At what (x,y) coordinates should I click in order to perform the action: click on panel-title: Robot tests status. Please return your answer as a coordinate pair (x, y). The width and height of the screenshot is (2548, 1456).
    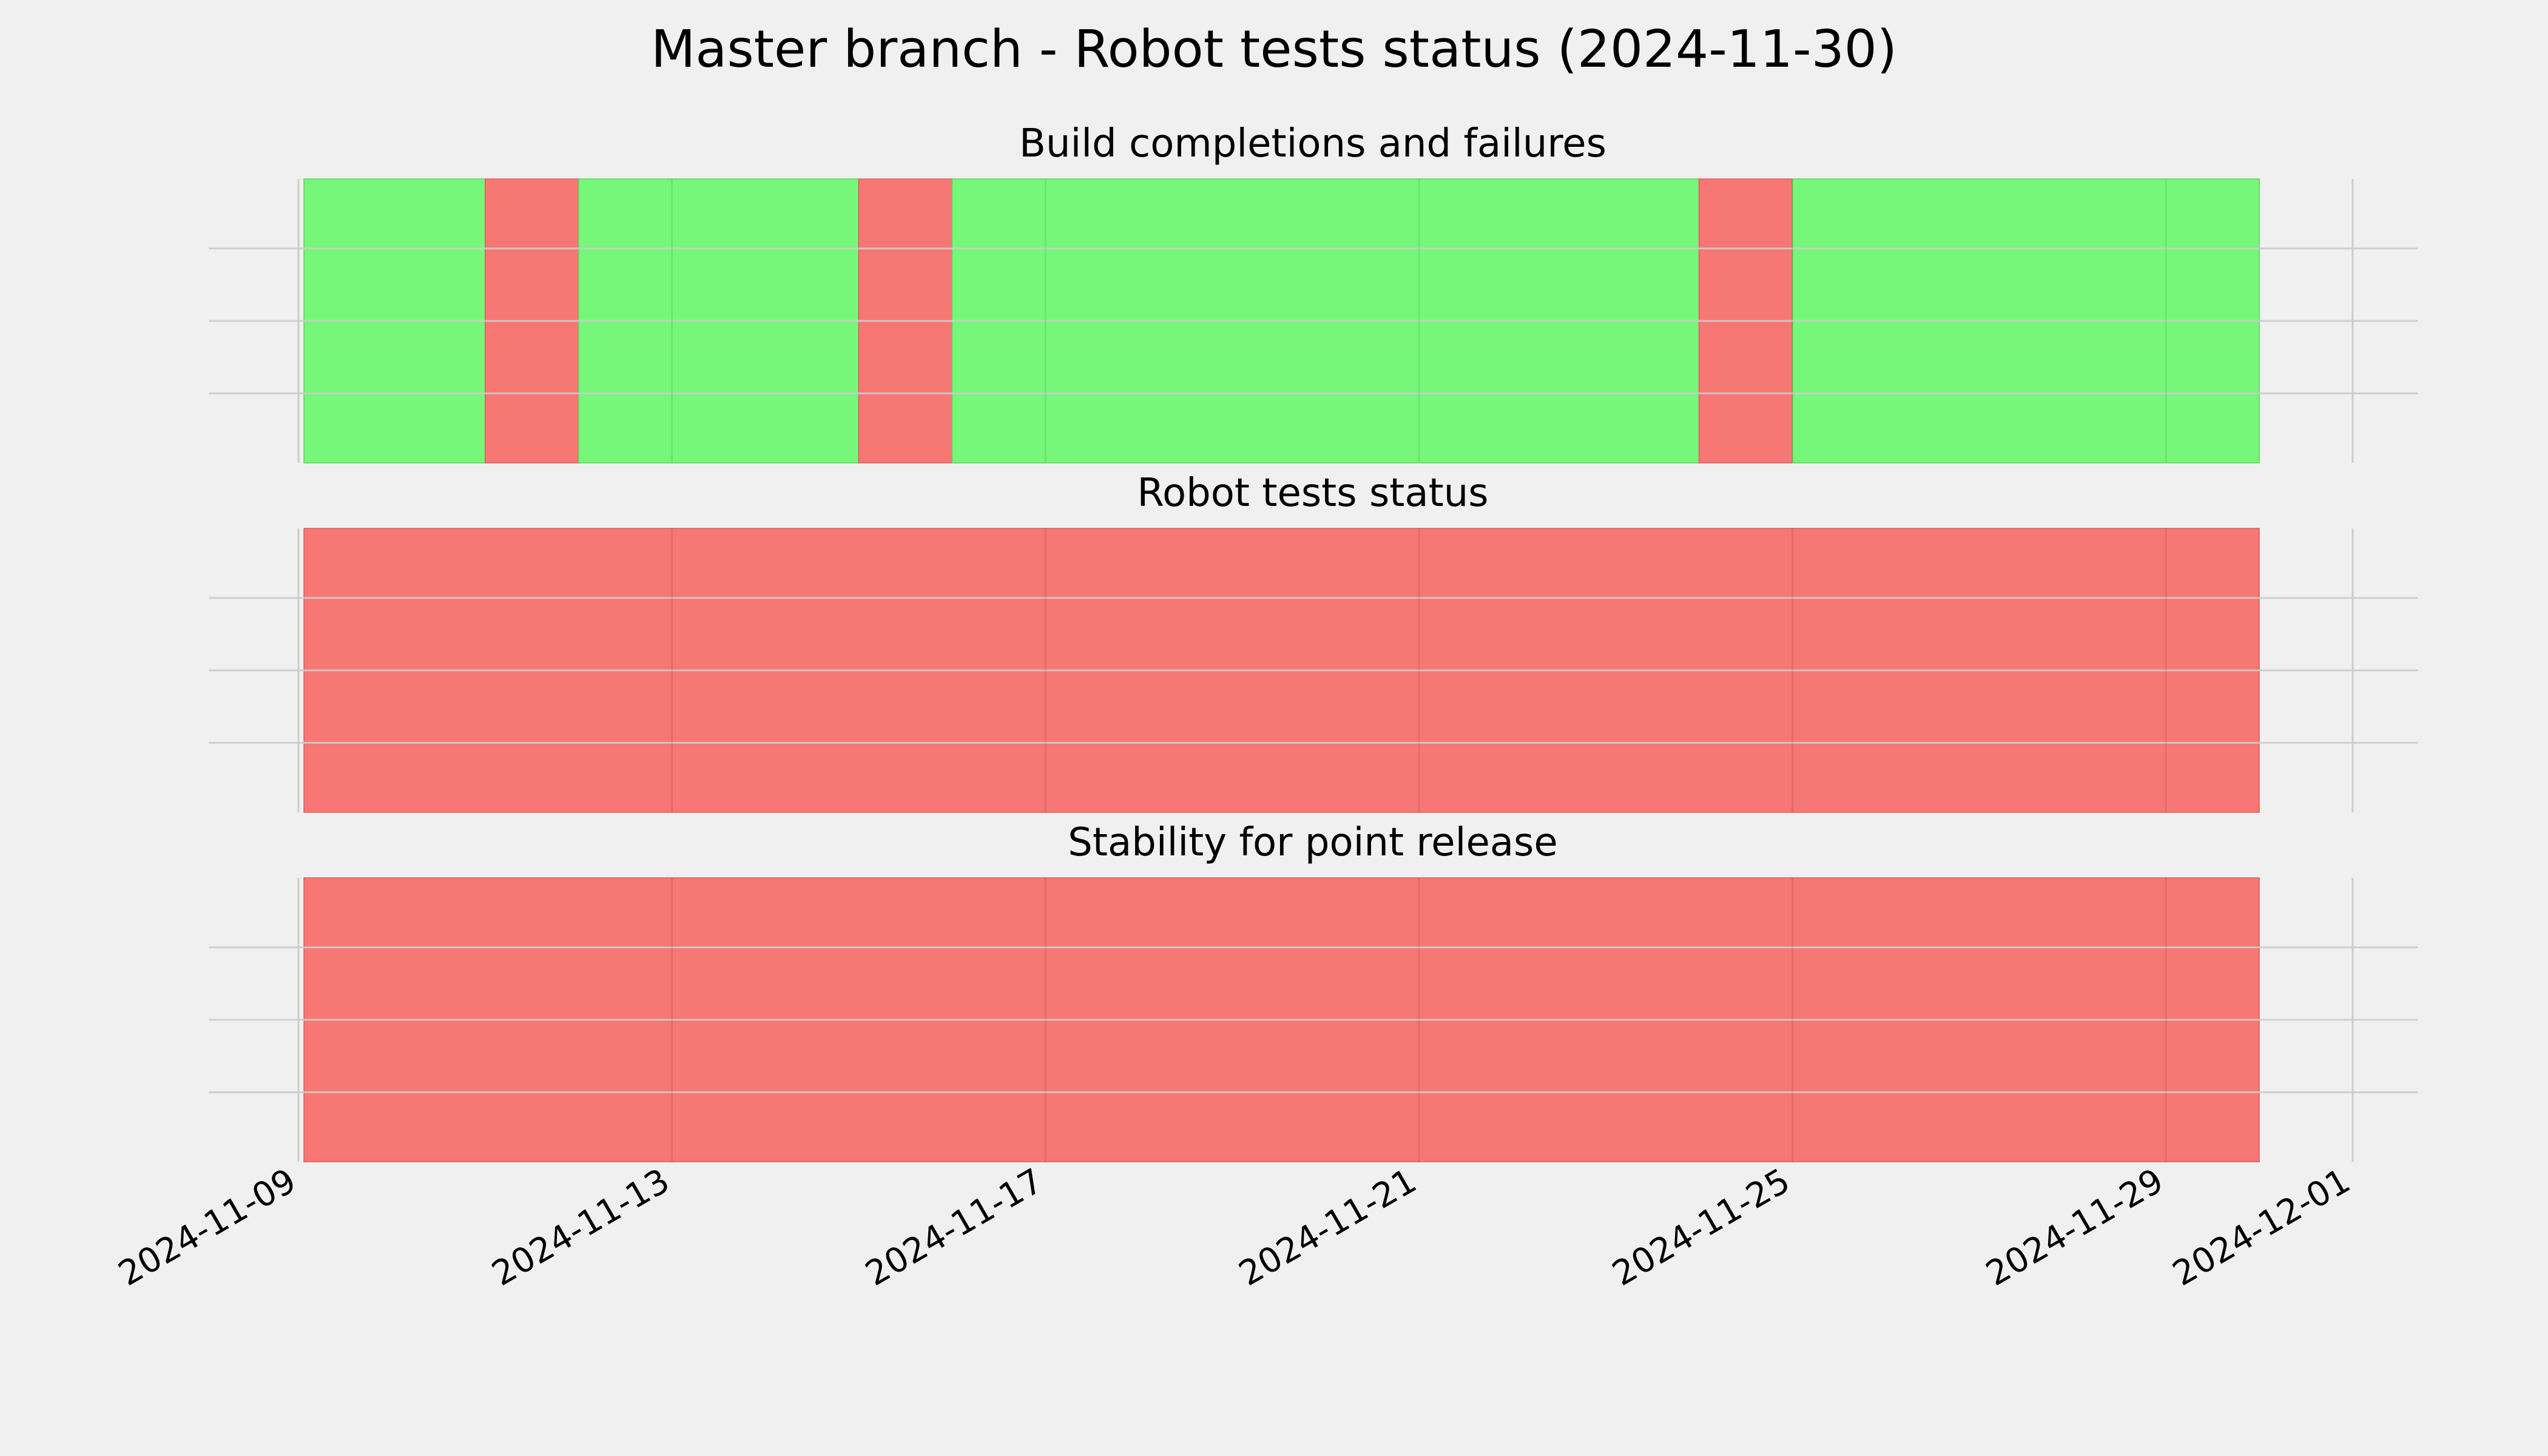
    Looking at the image, I should click on (1312, 493).